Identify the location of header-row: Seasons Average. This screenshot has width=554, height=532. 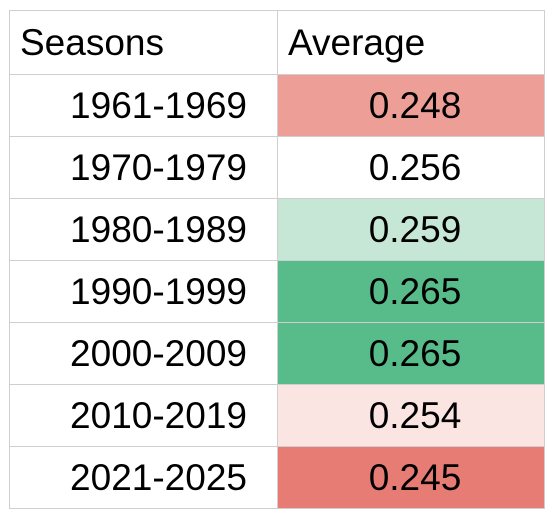
(277, 42).